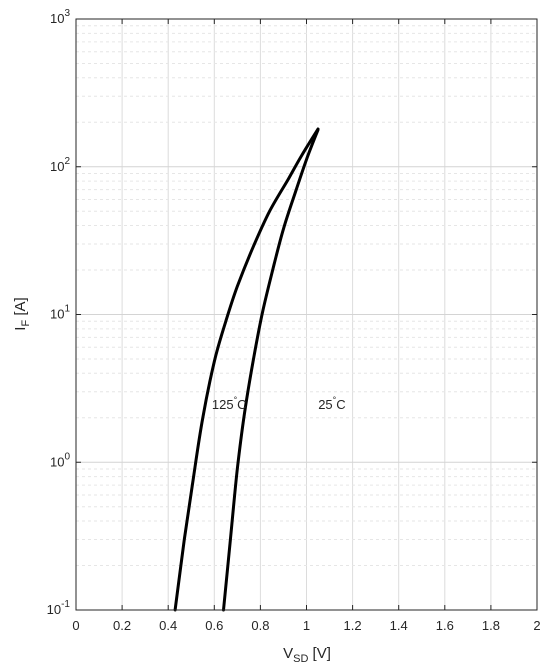 Image resolution: width=542 pixels, height=667 pixels. What do you see at coordinates (445, 625) in the screenshot?
I see `x-tick-label: 1.6` at bounding box center [445, 625].